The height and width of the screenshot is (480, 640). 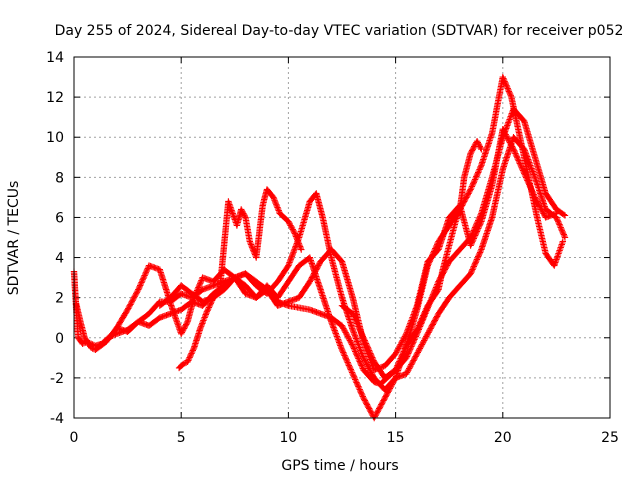 I want to click on y-tick-label: 12, so click(x=55, y=98).